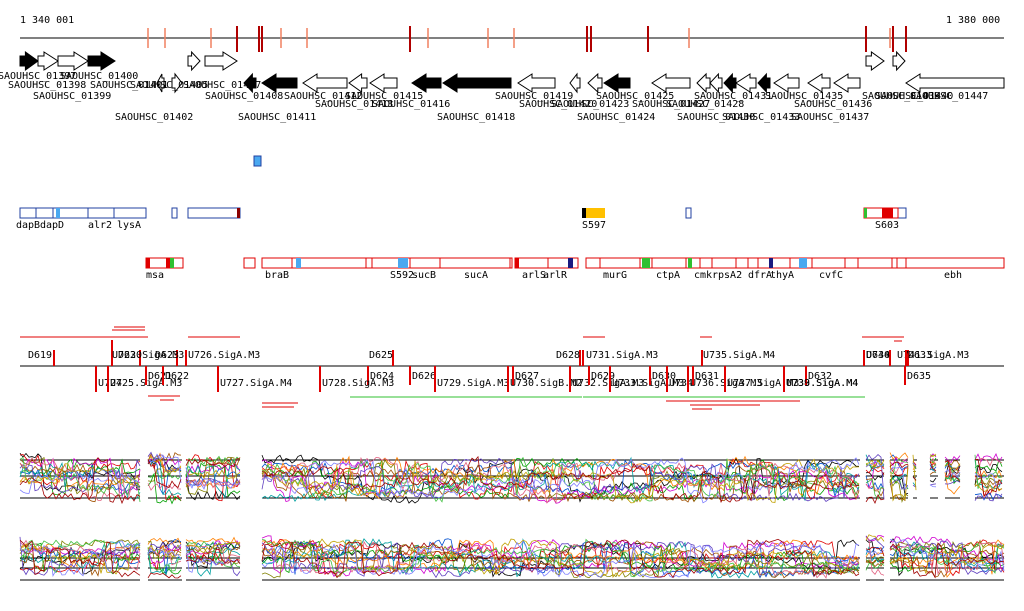  What do you see at coordinates (615, 275) in the screenshot?
I see `operon-label: murG` at bounding box center [615, 275].